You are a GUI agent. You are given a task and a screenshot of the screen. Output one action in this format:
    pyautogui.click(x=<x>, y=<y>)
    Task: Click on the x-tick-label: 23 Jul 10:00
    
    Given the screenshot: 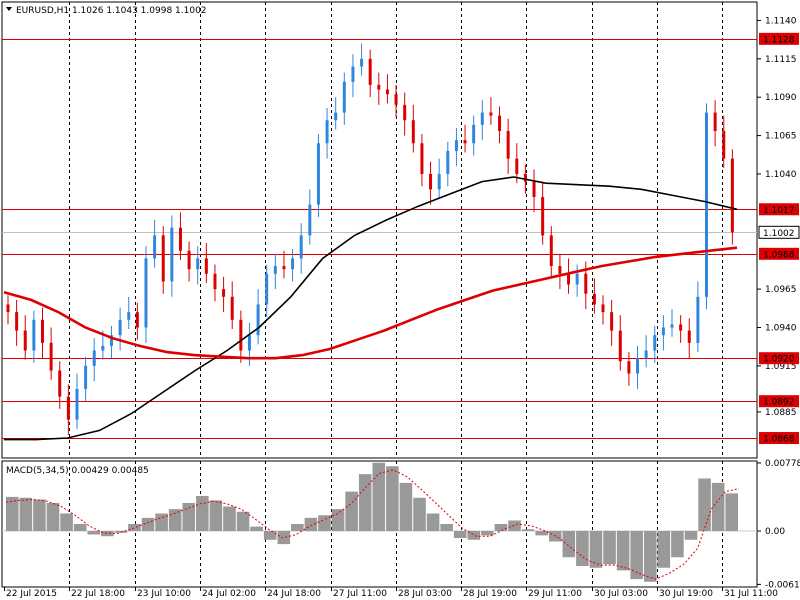 What is the action you would take?
    pyautogui.click(x=164, y=594)
    